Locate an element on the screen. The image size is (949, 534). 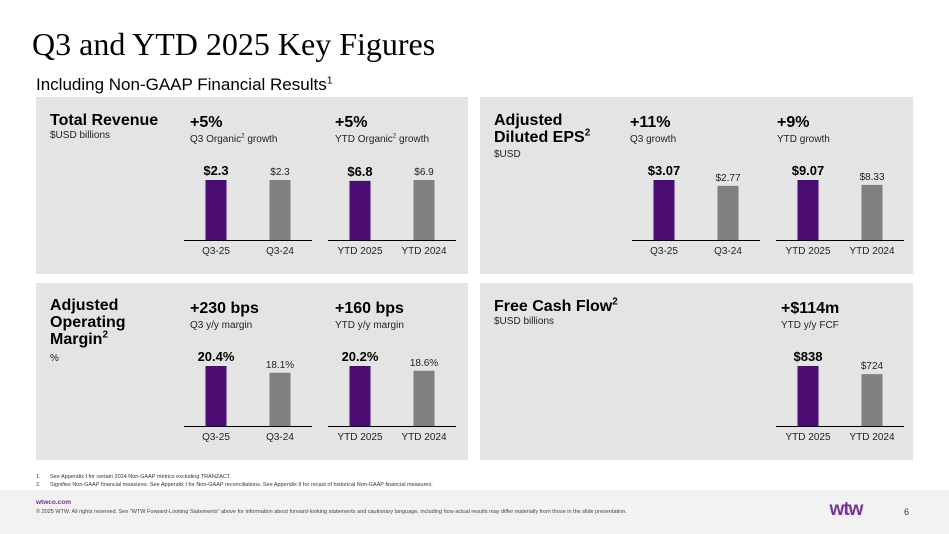
bar-value-label: $724 is located at coordinates (872, 366).